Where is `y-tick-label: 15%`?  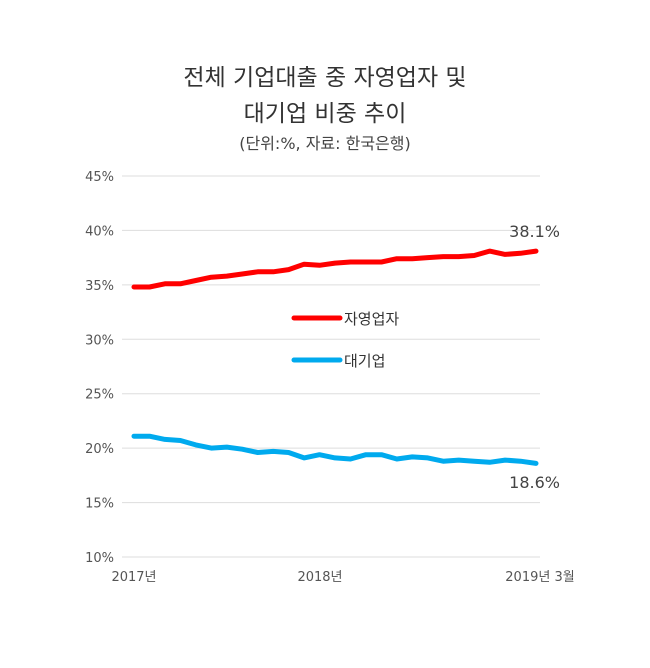 y-tick-label: 15% is located at coordinates (99, 504).